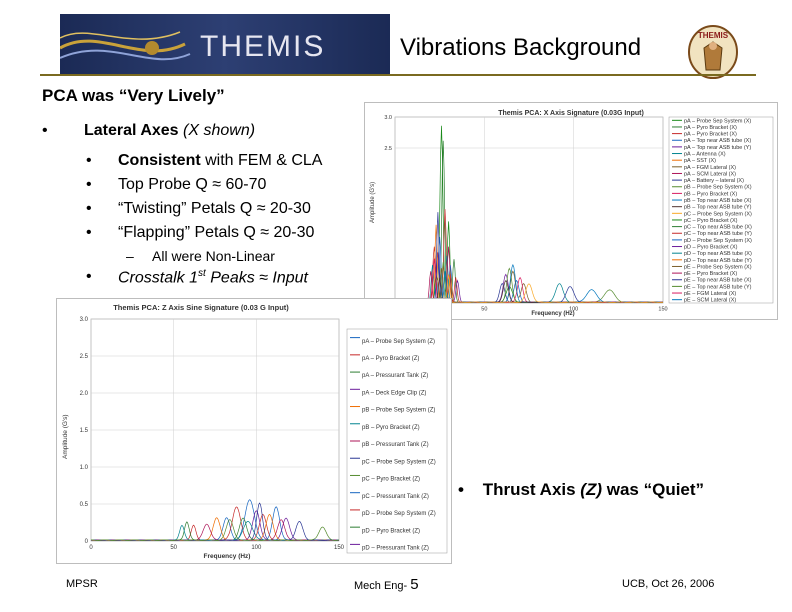 This screenshot has height=612, width=792. What do you see at coordinates (216, 232) in the screenshot?
I see `sub-bullet-text: “Flapping” Petals Q ≈ 20-30` at bounding box center [216, 232].